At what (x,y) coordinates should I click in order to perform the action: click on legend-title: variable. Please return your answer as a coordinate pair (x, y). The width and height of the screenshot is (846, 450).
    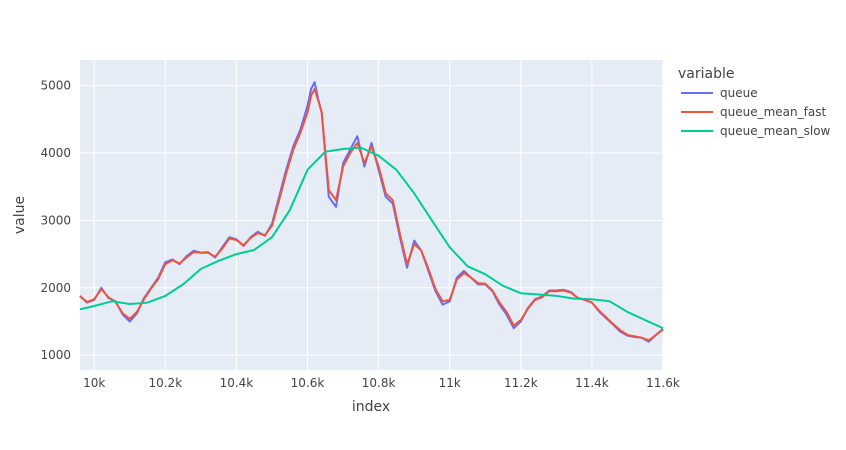
    Looking at the image, I should click on (706, 74).